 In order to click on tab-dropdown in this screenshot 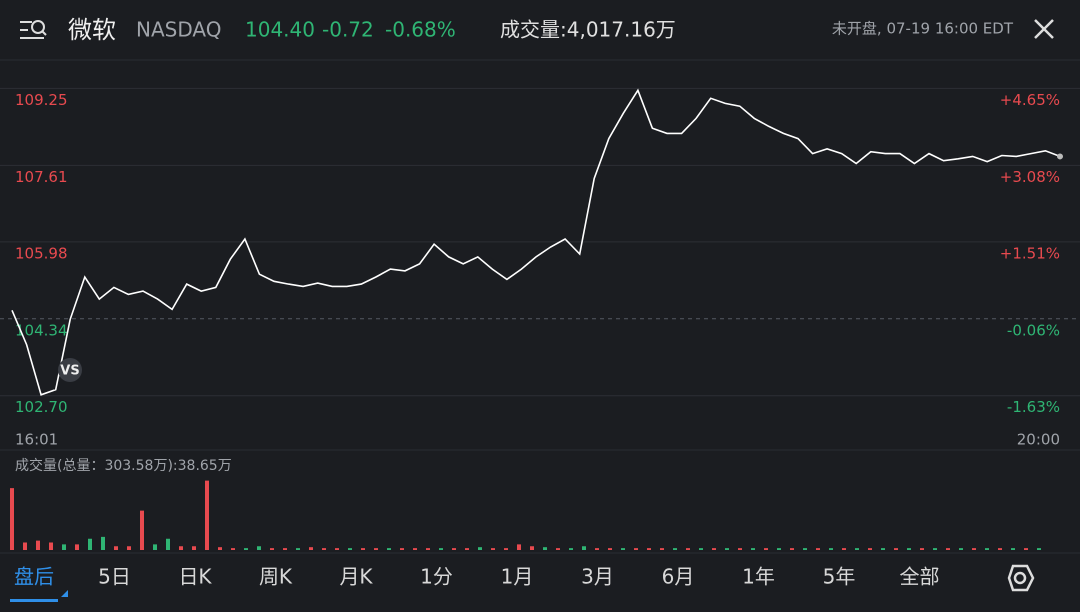, I will do `click(64, 593)`.